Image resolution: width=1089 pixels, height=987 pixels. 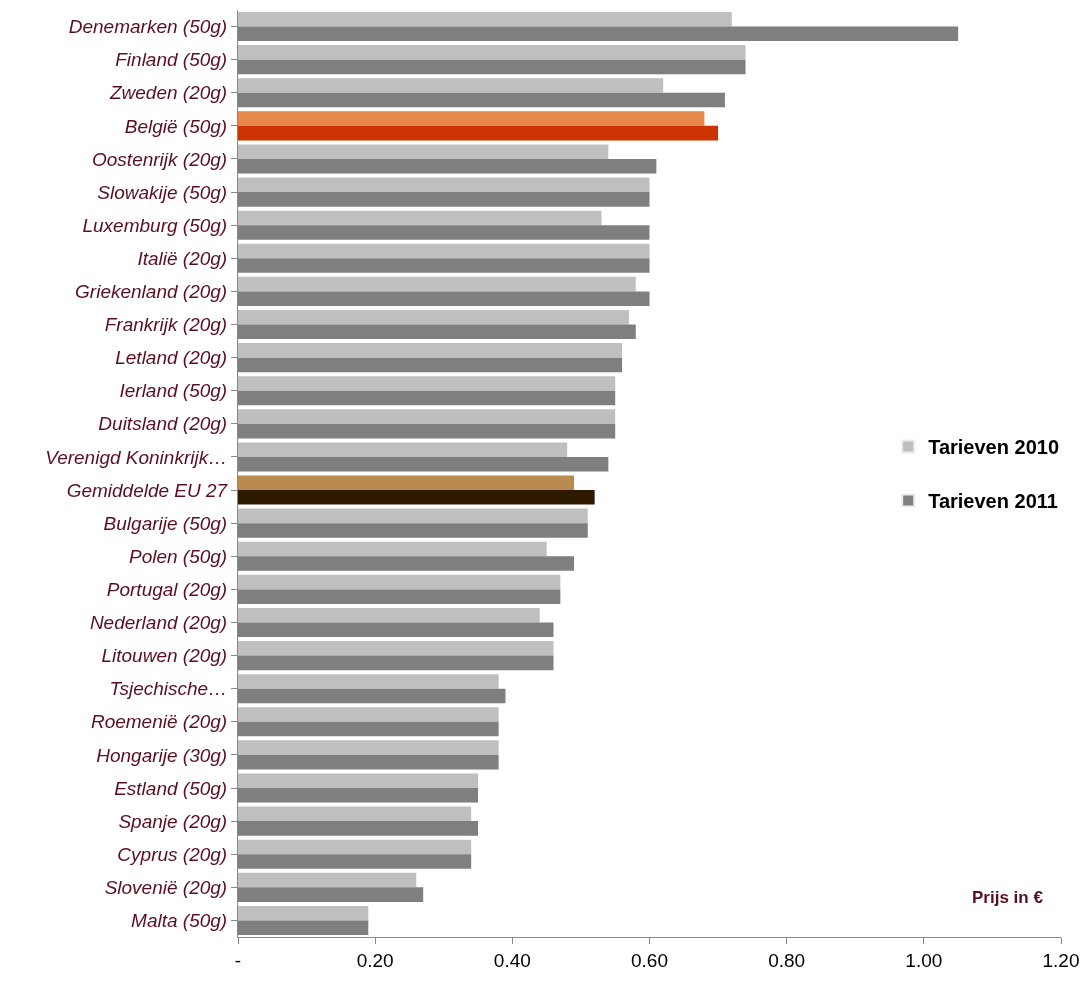 I want to click on y-tick-label: Denemarken (50g), so click(x=148, y=27).